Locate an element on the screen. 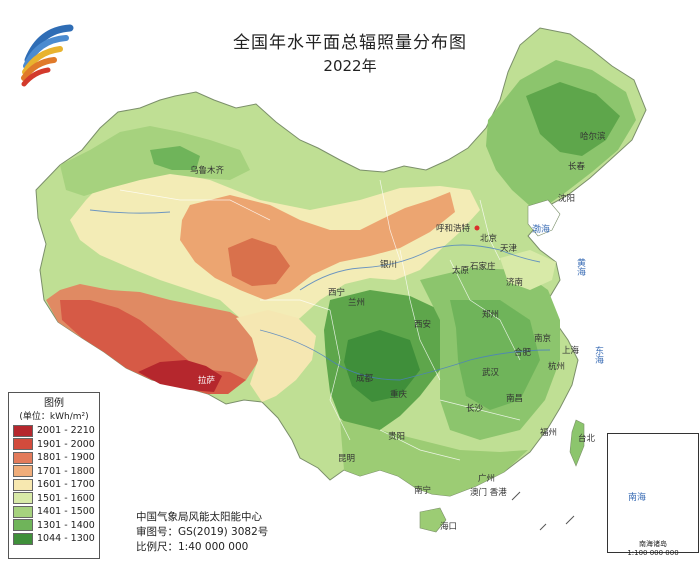 The height and width of the screenshot is (563, 700). legend-label: 1044 - 1300 is located at coordinates (66, 539).